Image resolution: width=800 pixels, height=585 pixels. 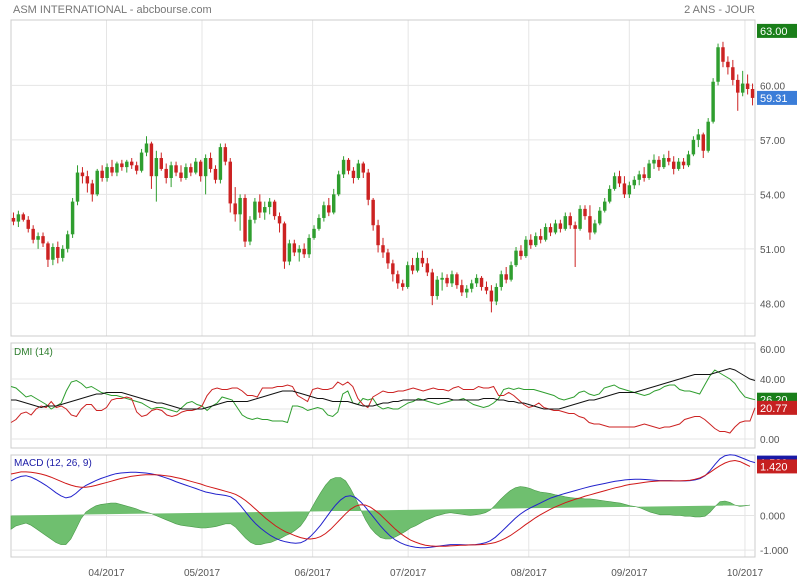 I want to click on signal-line, so click(x=380, y=503).